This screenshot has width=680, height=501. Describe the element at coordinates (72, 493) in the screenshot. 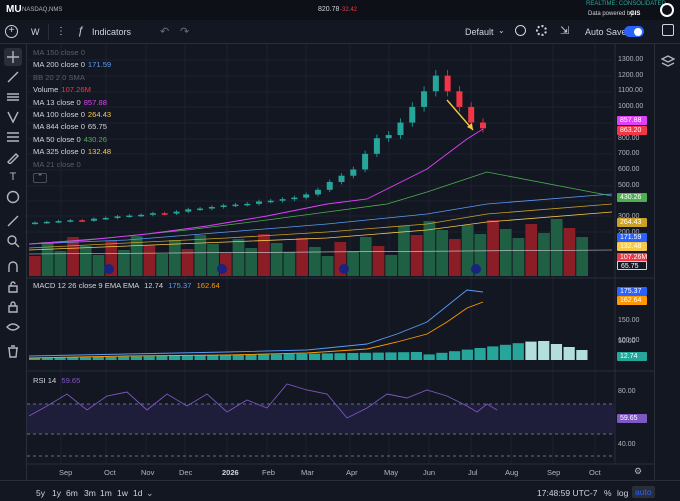

I see `range-button: 6m` at that location.